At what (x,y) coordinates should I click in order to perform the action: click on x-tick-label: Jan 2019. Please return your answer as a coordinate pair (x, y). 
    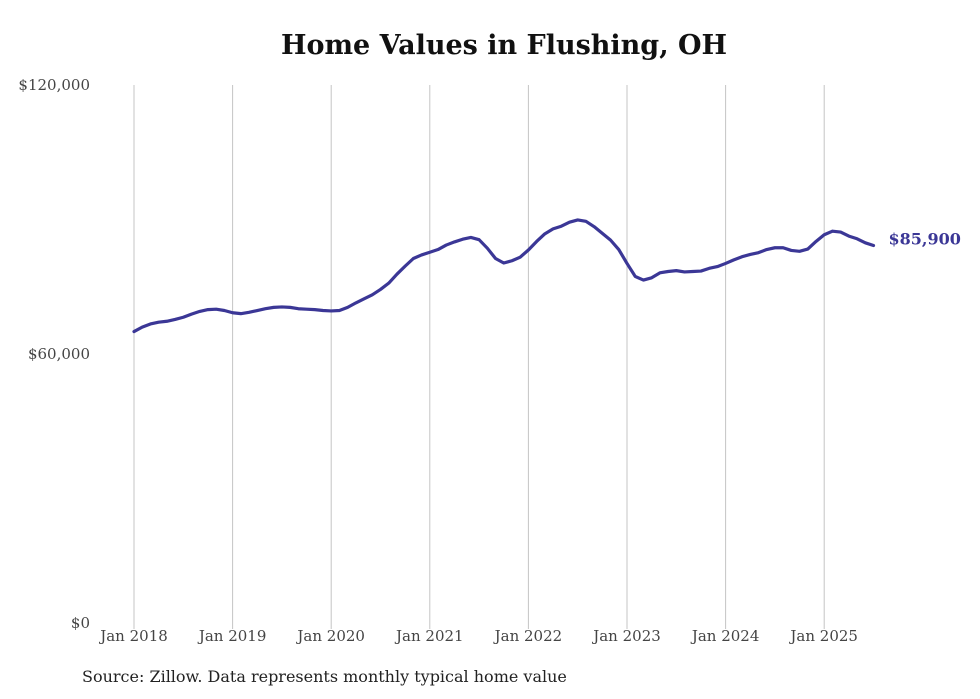
    Looking at the image, I should click on (232, 636).